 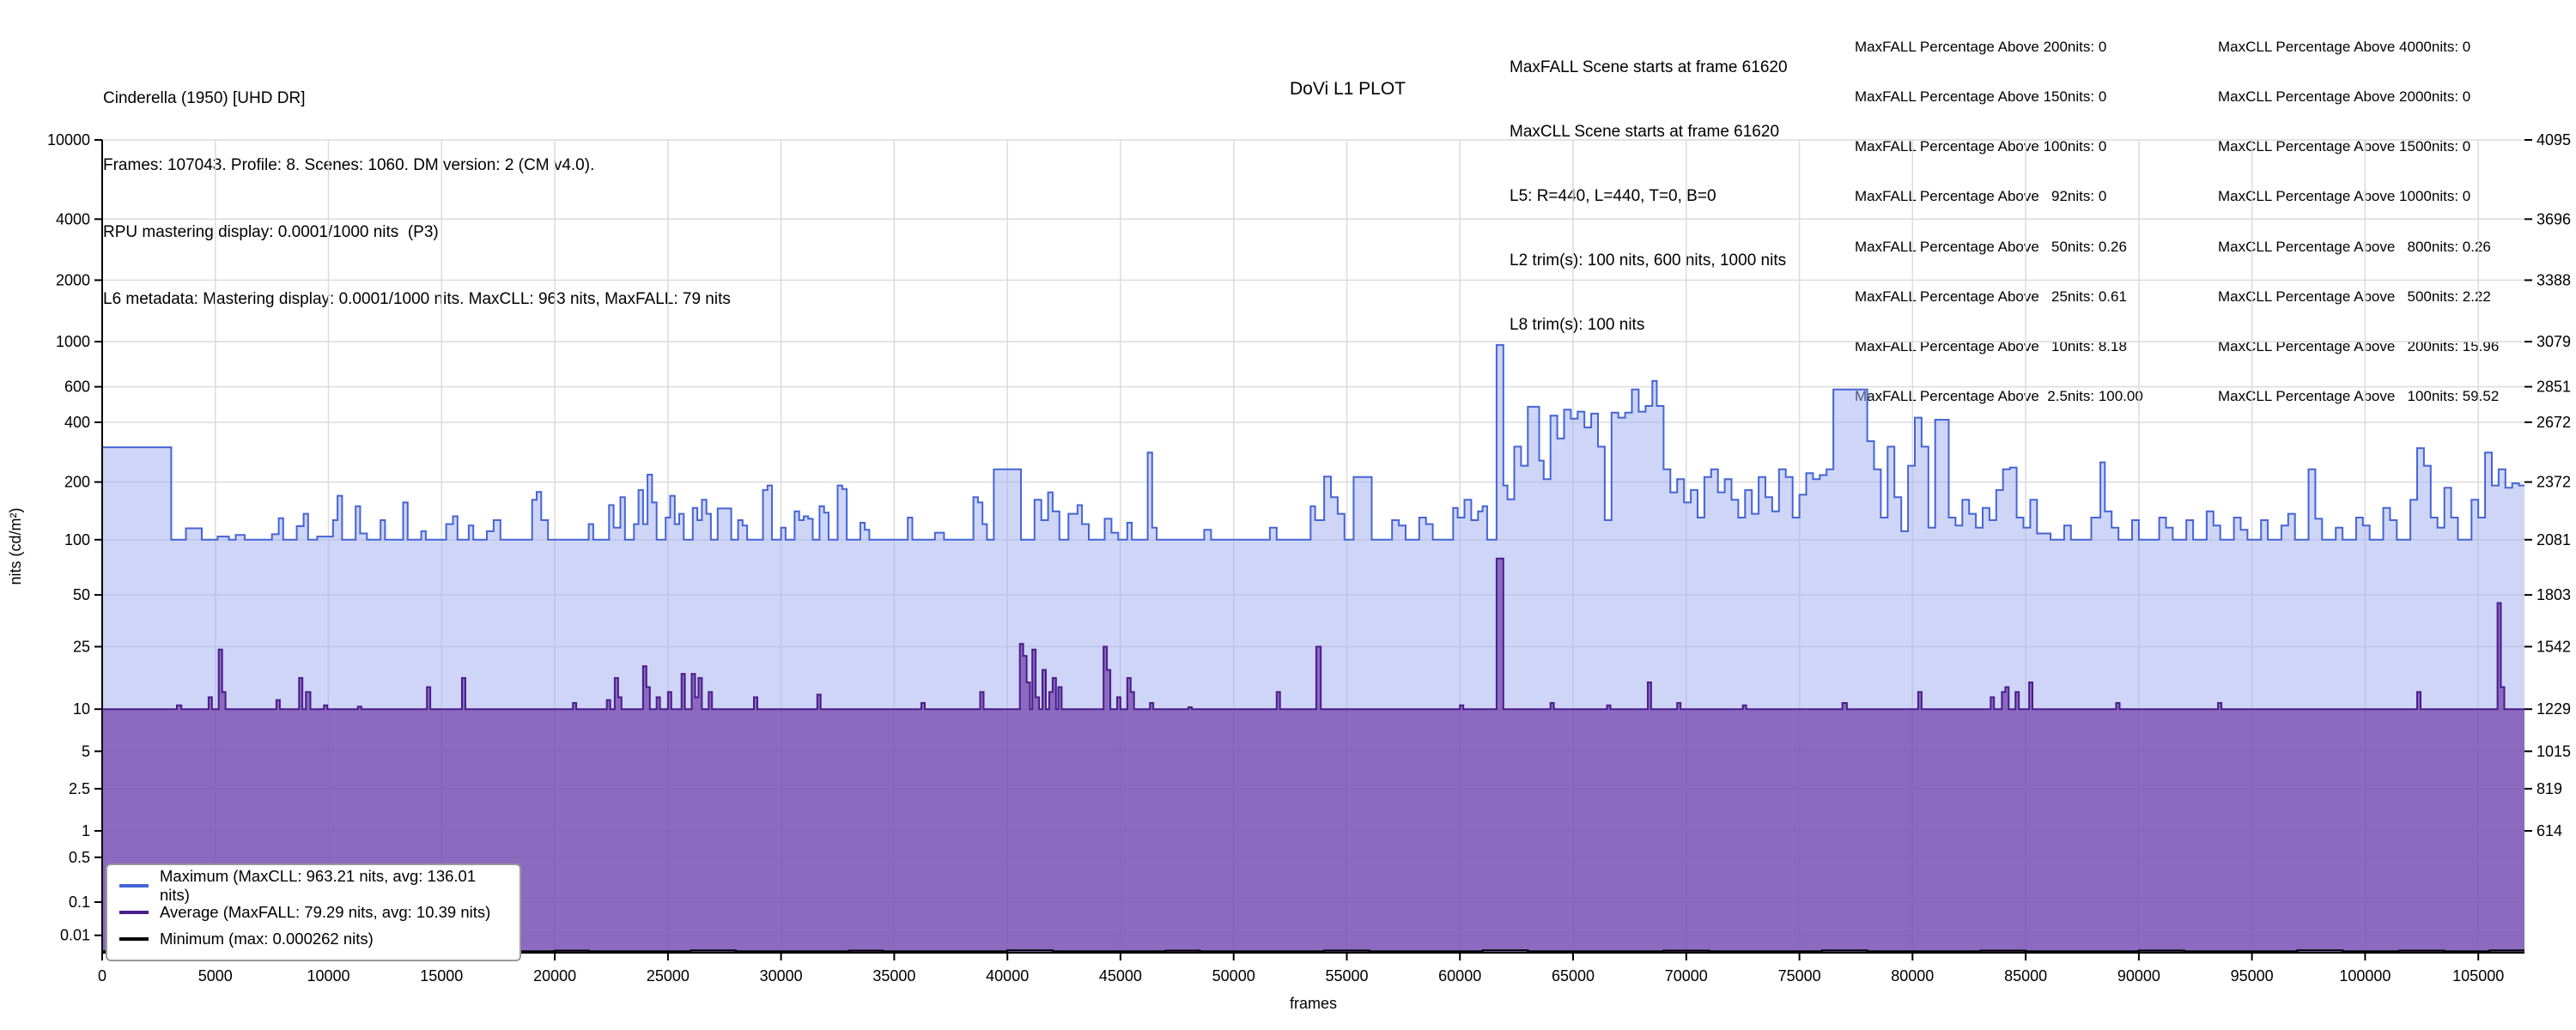 I want to click on maxfall-scene-line: MaxFALL Scene starts at frame 61620, so click(x=1649, y=67).